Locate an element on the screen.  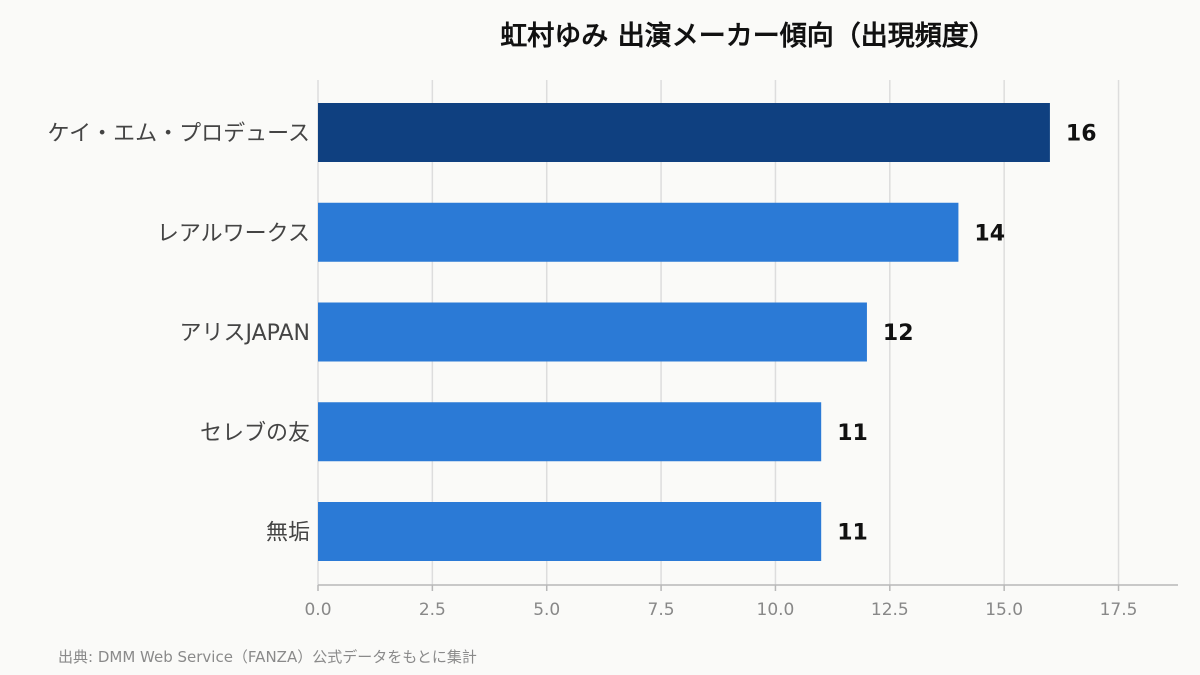
chart-title: 虹村ゆみ 出演メーカー傾向（出現頻度） is located at coordinates (748, 36).